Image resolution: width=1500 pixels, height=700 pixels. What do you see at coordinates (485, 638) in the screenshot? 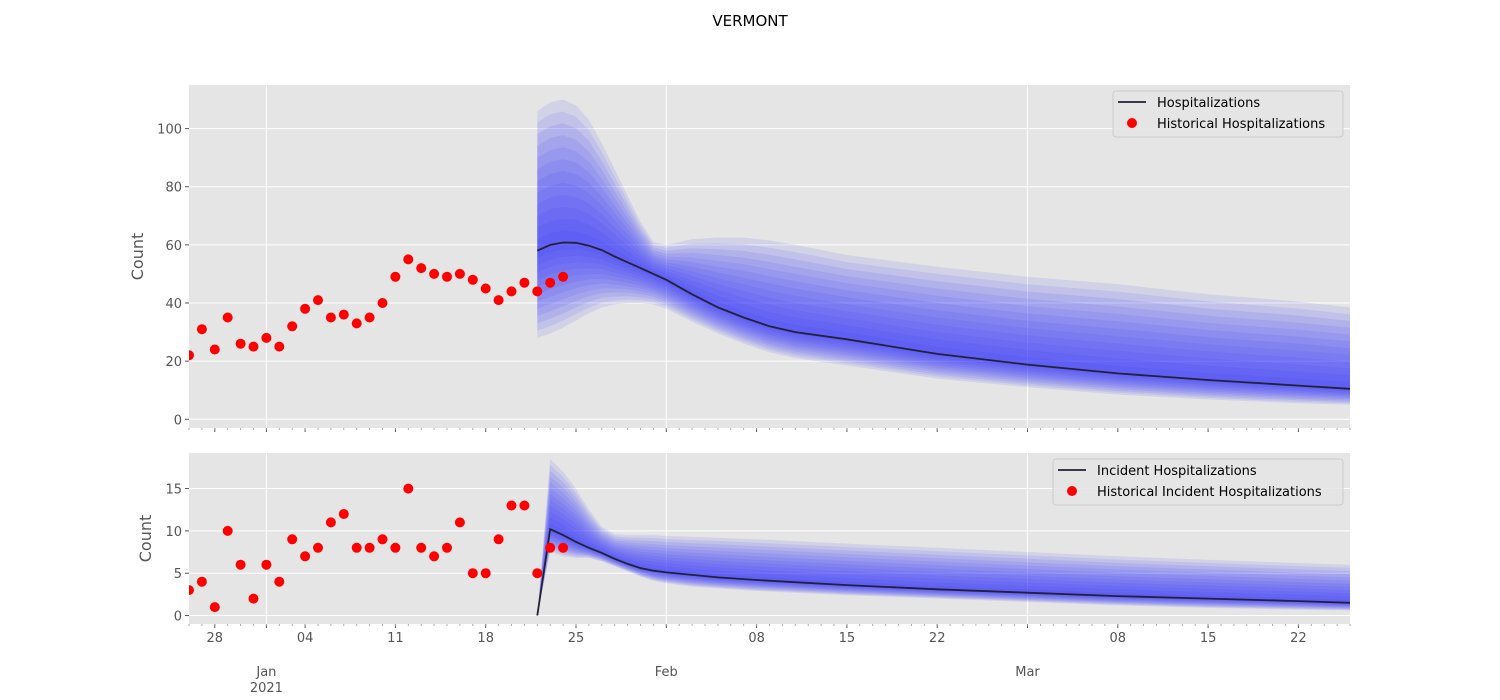
I see `x-tick-label: 18` at bounding box center [485, 638].